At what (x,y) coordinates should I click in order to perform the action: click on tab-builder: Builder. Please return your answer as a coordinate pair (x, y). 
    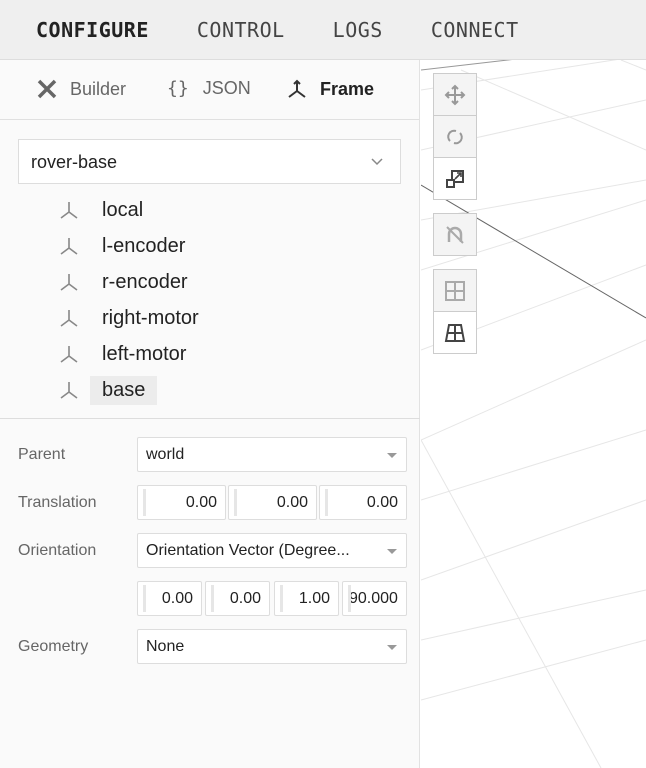
    Looking at the image, I should click on (81, 89).